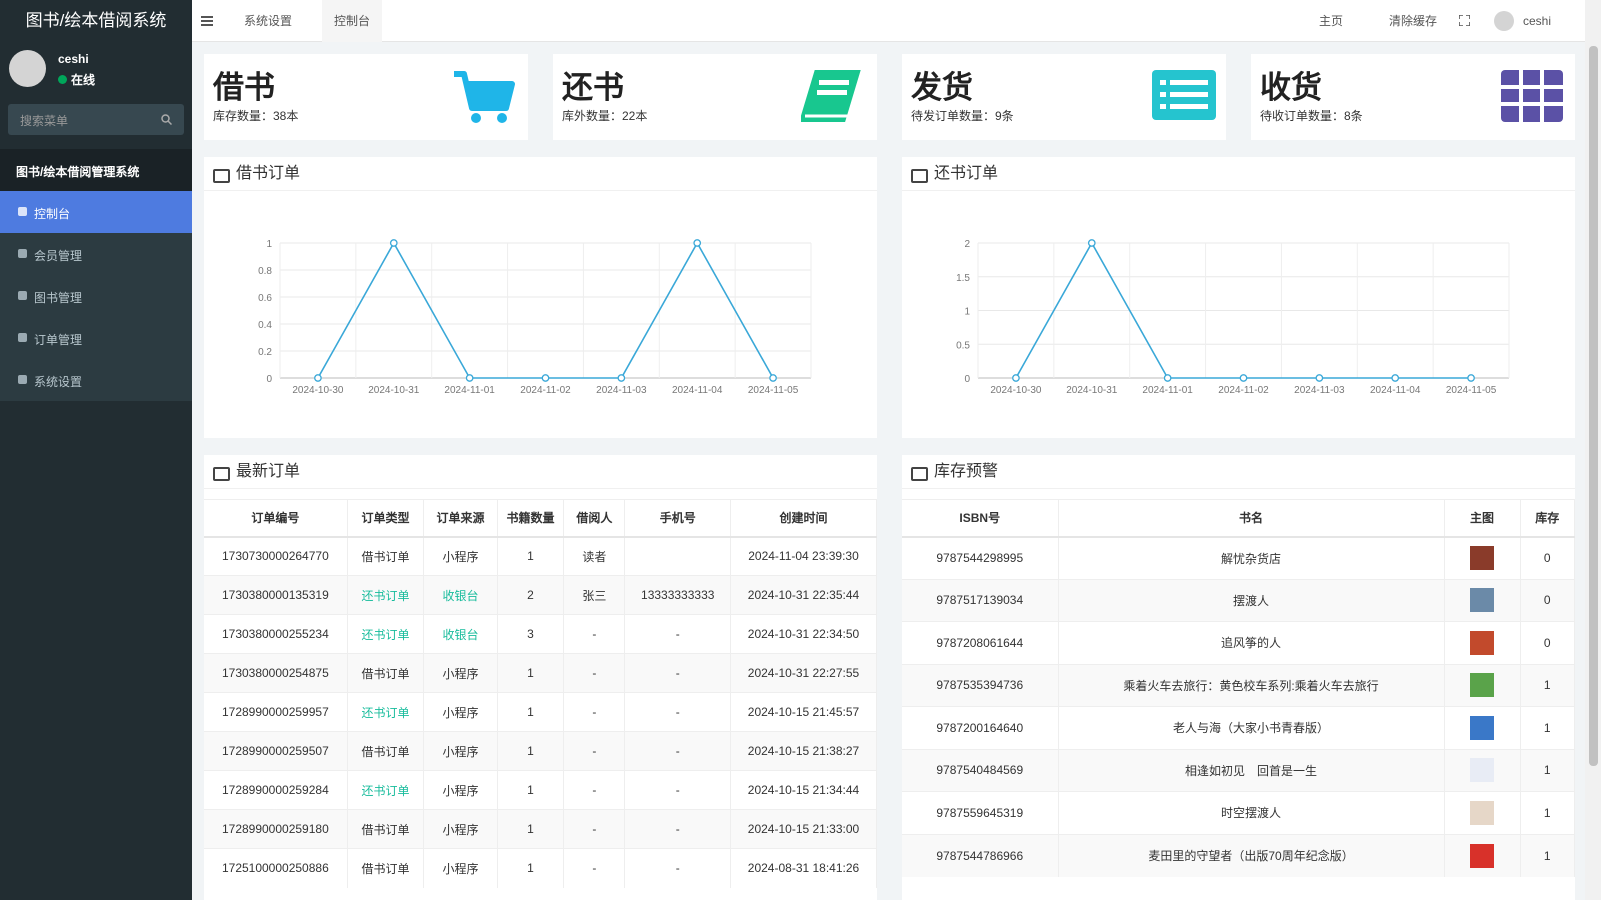 This screenshot has width=1601, height=900. I want to click on menu-item: 订单管理, so click(96, 338).